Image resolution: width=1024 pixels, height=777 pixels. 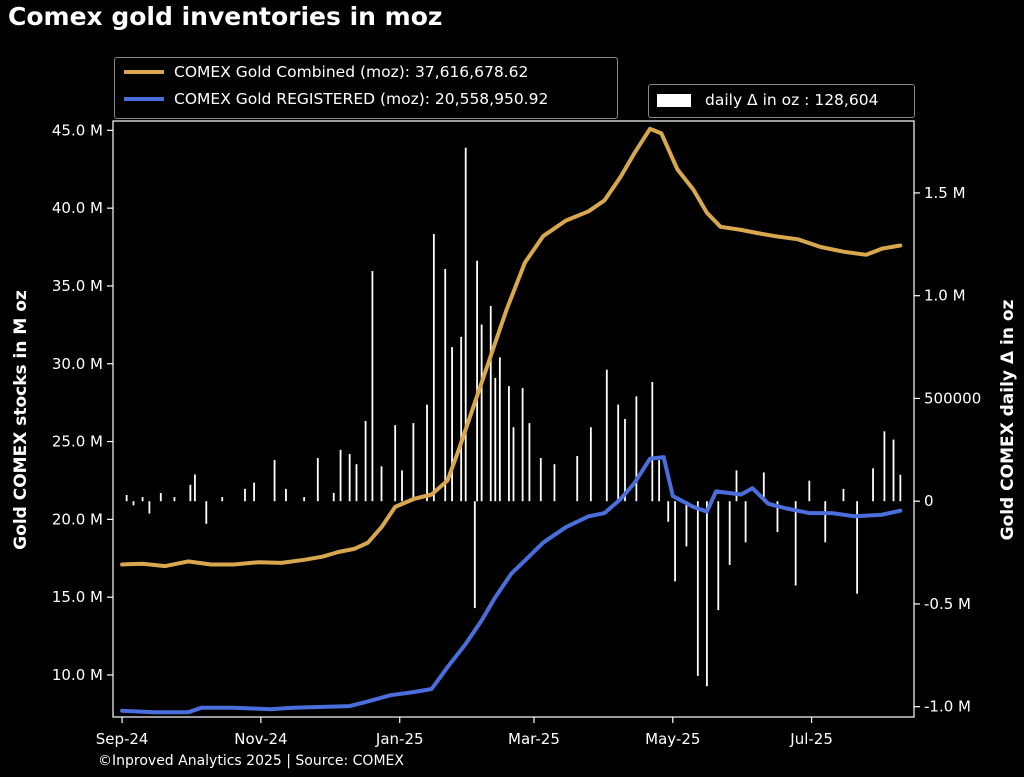 What do you see at coordinates (945, 193) in the screenshot?
I see `right-tick-label: 1.5 M` at bounding box center [945, 193].